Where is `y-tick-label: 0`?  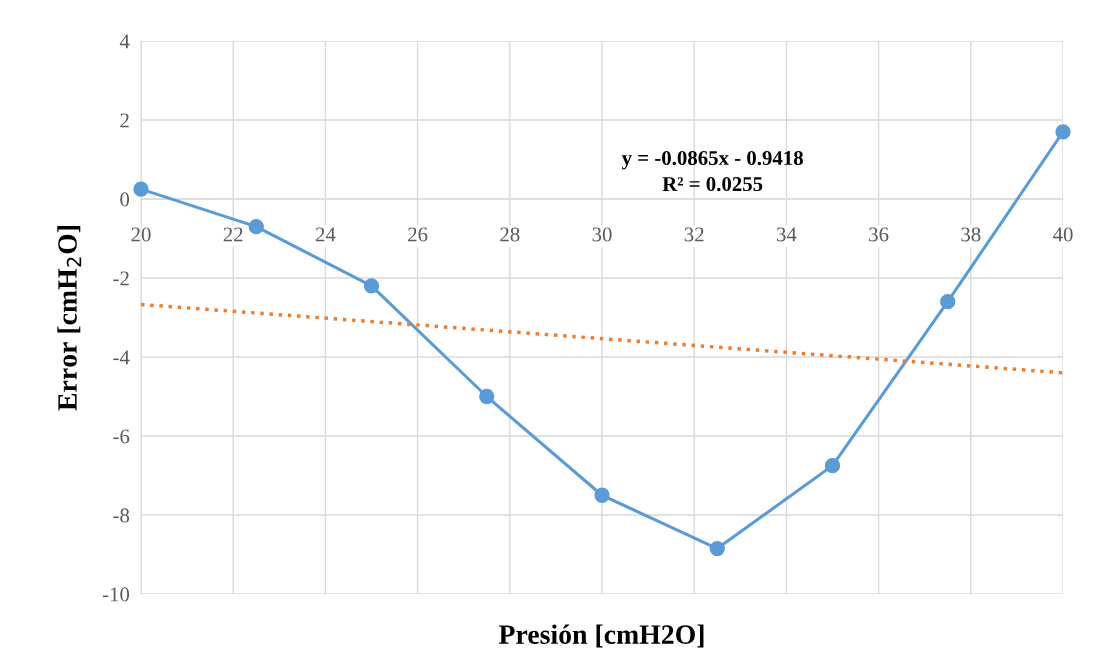 y-tick-label: 0 is located at coordinates (125, 199).